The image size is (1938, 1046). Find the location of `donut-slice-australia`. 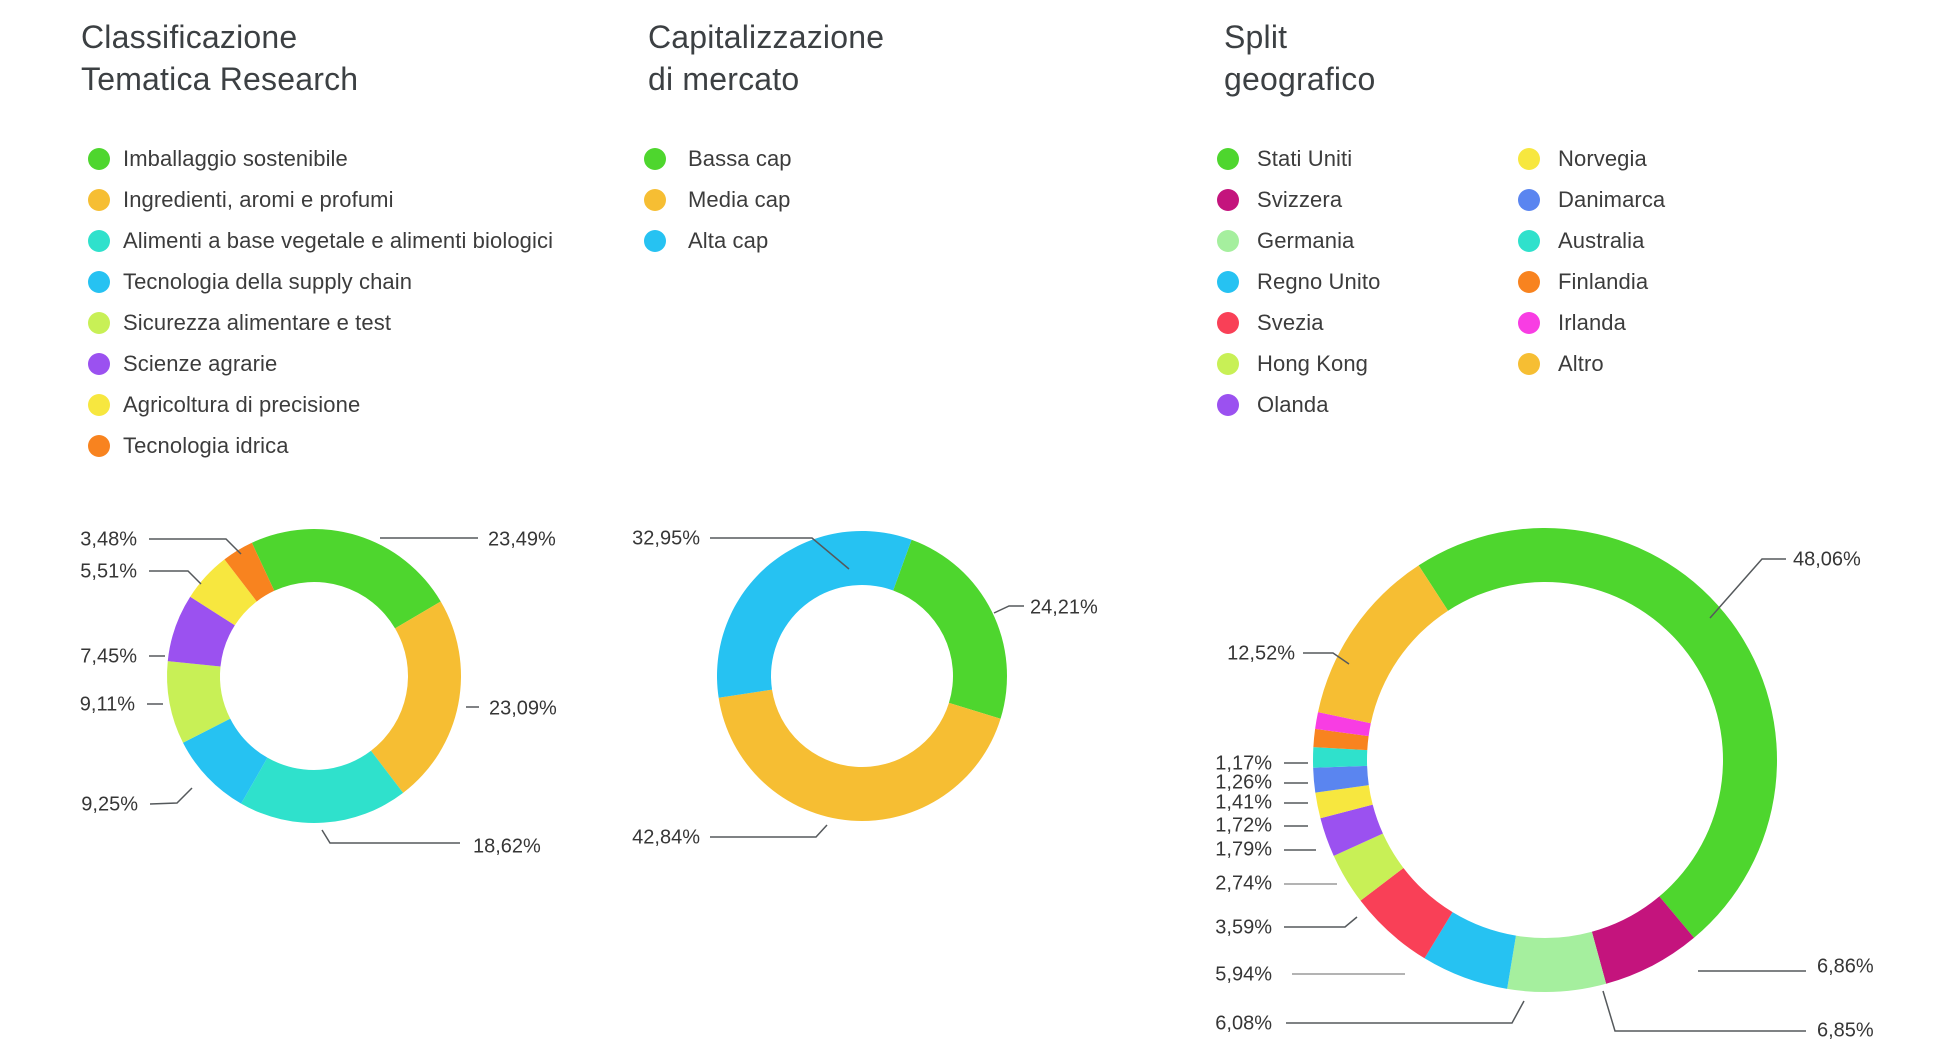

donut-slice-australia is located at coordinates (1340, 757).